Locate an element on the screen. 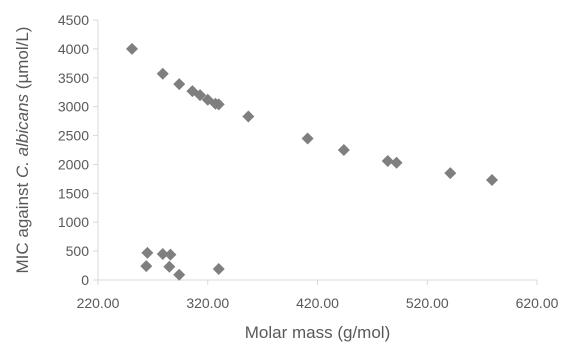  x-tick-label: 620.00 is located at coordinates (537, 303).